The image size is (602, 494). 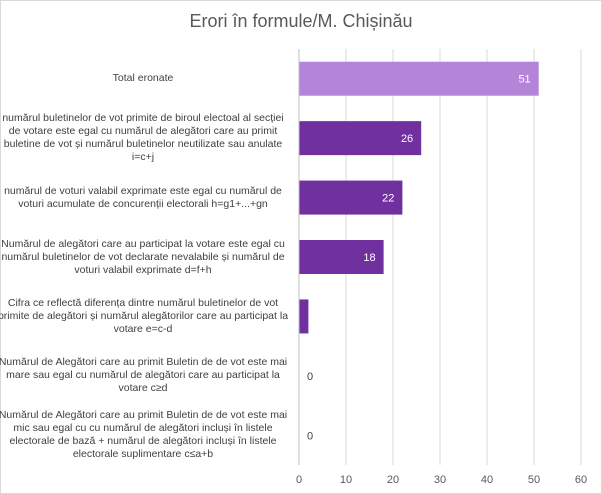 I want to click on chart-title: Erori în formule/M. Chișinău, so click(x=301, y=21).